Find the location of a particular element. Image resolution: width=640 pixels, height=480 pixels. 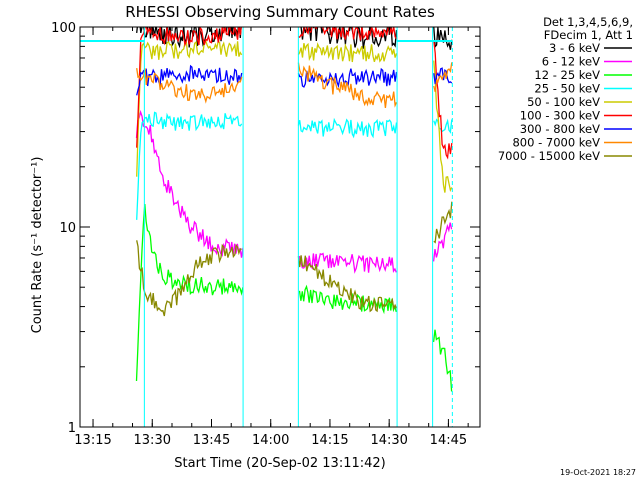

y-axis-label: Count Rate (s⁻¹ detector⁻¹) is located at coordinates (37, 245).